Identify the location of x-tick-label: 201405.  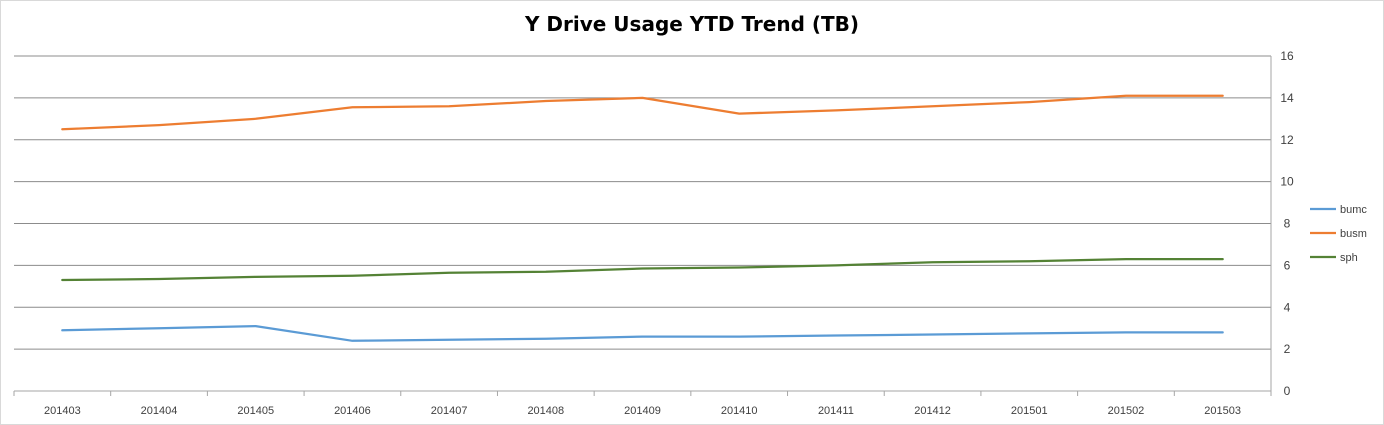
(255, 411).